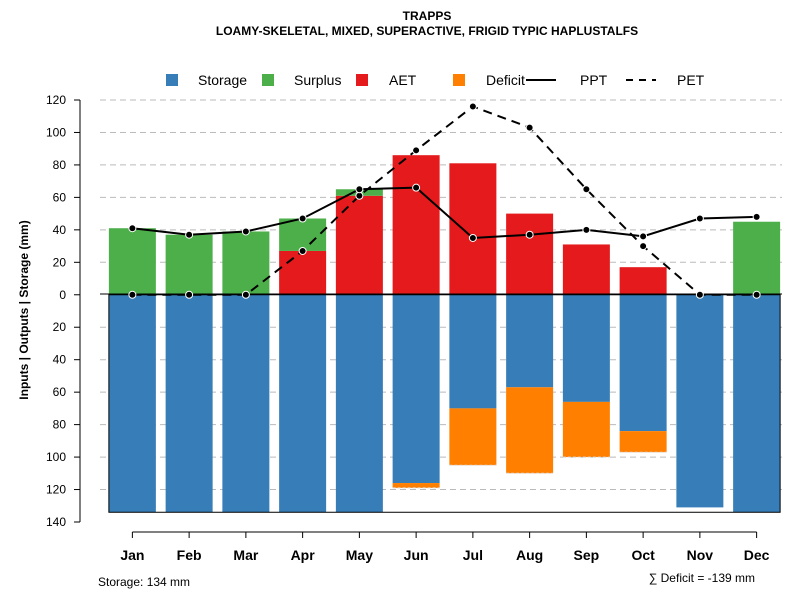 The height and width of the screenshot is (600, 800). What do you see at coordinates (60, 230) in the screenshot?
I see `y-tick-label: 40` at bounding box center [60, 230].